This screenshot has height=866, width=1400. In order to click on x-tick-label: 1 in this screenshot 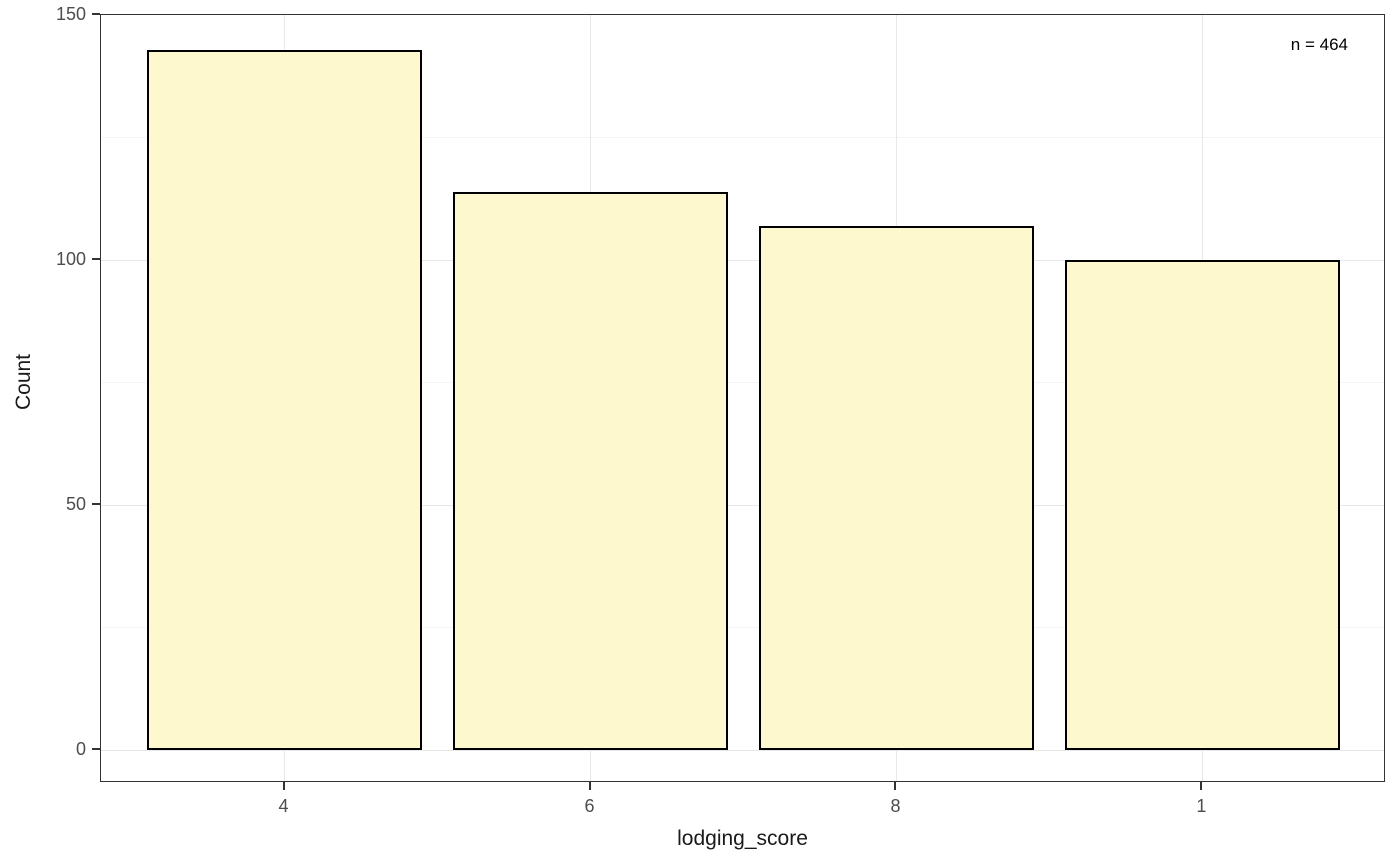, I will do `click(1201, 806)`.